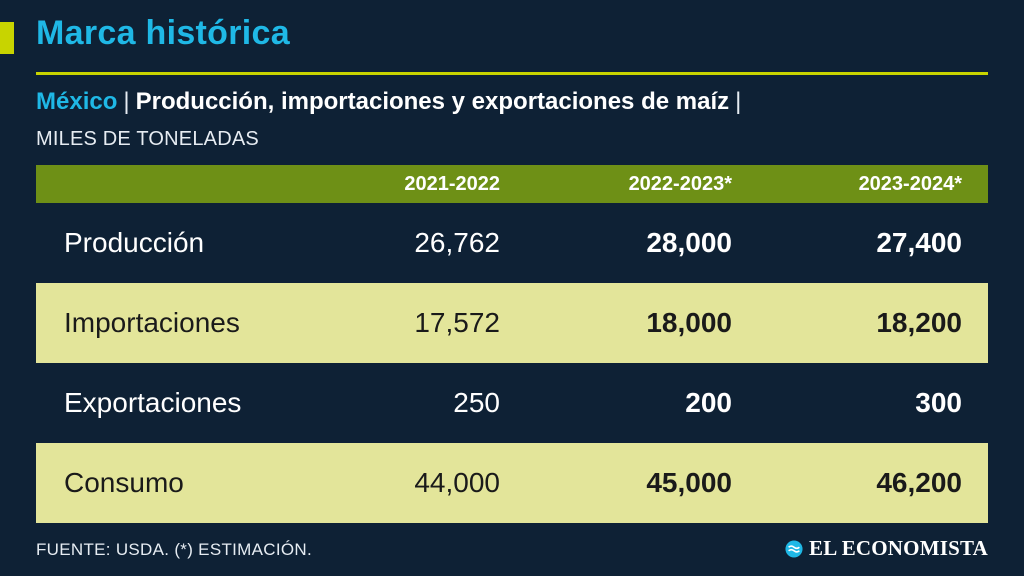 This screenshot has height=576, width=1024. Describe the element at coordinates (134, 242) in the screenshot. I see `row-label: Producción` at that location.